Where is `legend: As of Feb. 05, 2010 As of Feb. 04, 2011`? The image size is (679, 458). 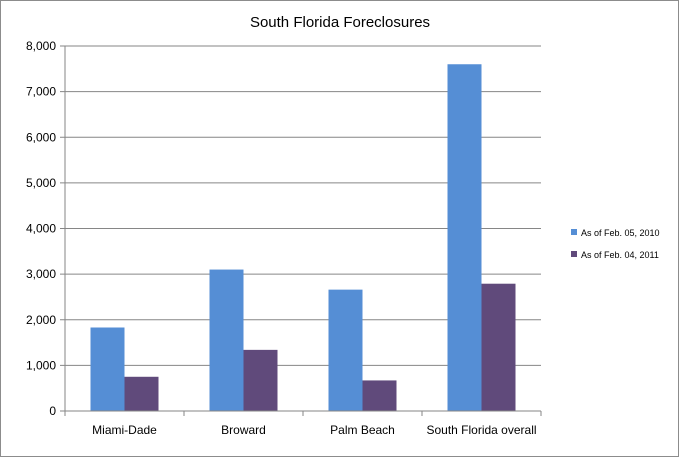 legend: As of Feb. 05, 2010 As of Feb. 04, 2011 is located at coordinates (615, 244).